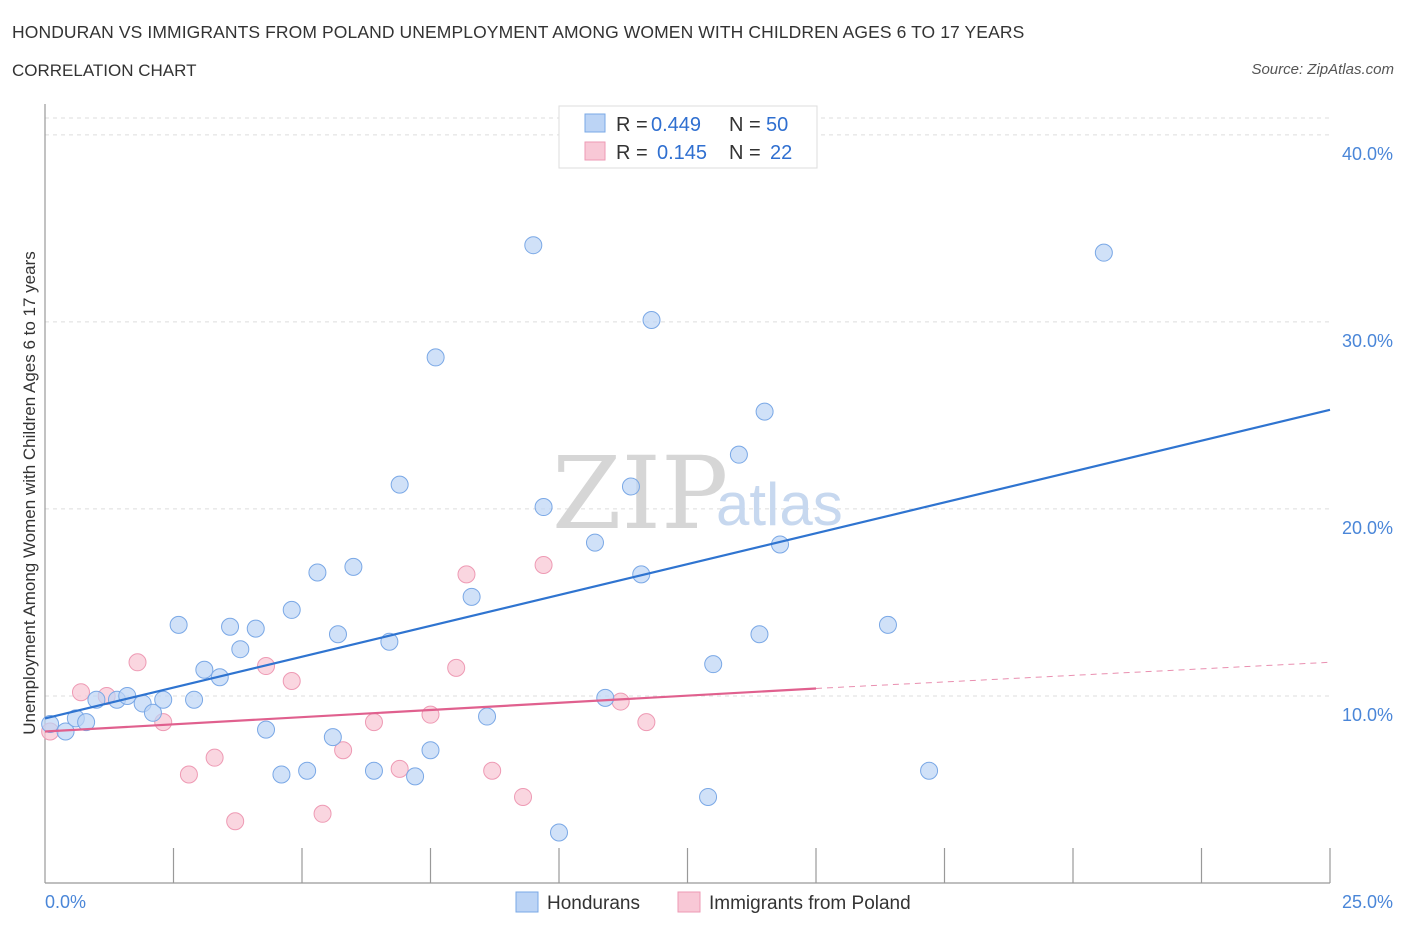  I want to click on trendline-poland-extension, so click(1073, 675).